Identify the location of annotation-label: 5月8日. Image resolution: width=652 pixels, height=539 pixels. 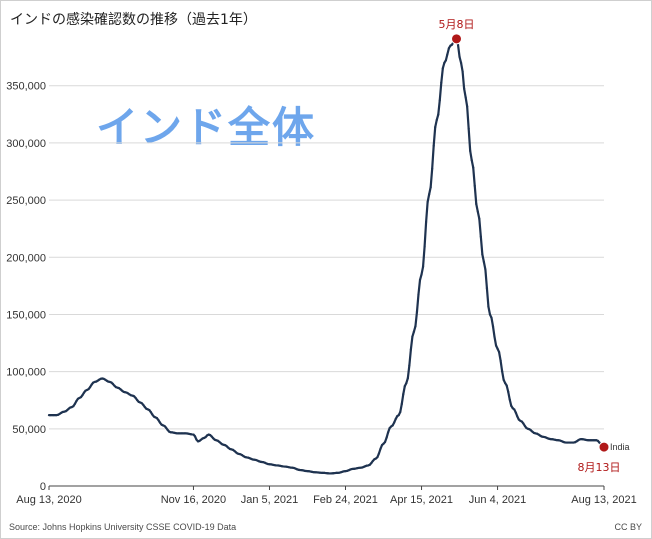
(457, 24).